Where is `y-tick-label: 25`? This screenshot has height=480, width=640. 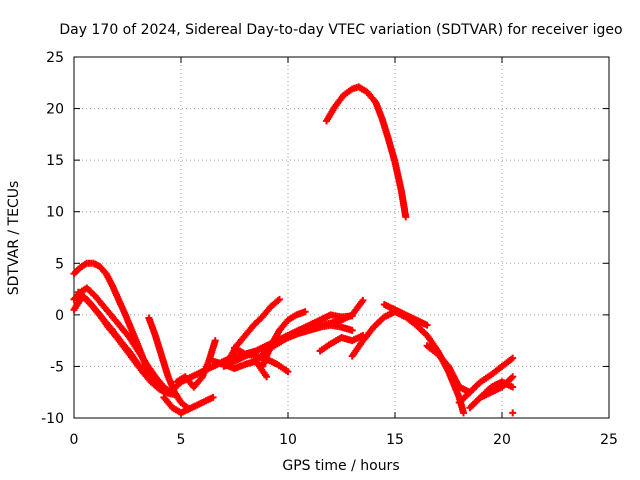
y-tick-label: 25 is located at coordinates (55, 58).